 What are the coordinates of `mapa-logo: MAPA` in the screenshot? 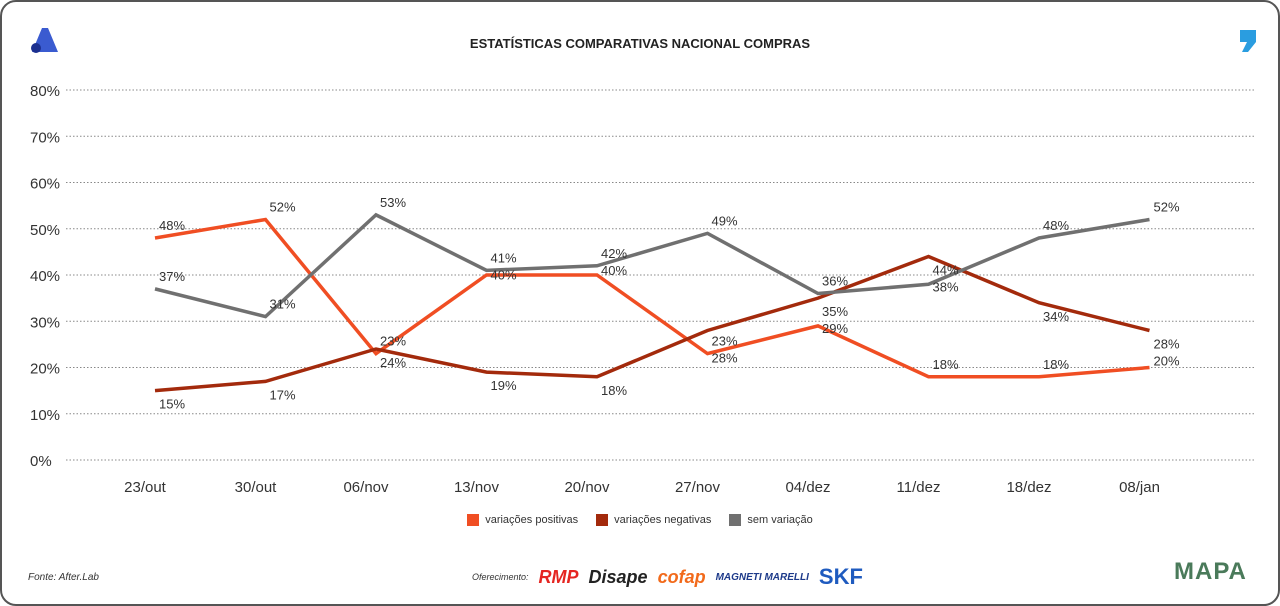 It's located at (1210, 571).